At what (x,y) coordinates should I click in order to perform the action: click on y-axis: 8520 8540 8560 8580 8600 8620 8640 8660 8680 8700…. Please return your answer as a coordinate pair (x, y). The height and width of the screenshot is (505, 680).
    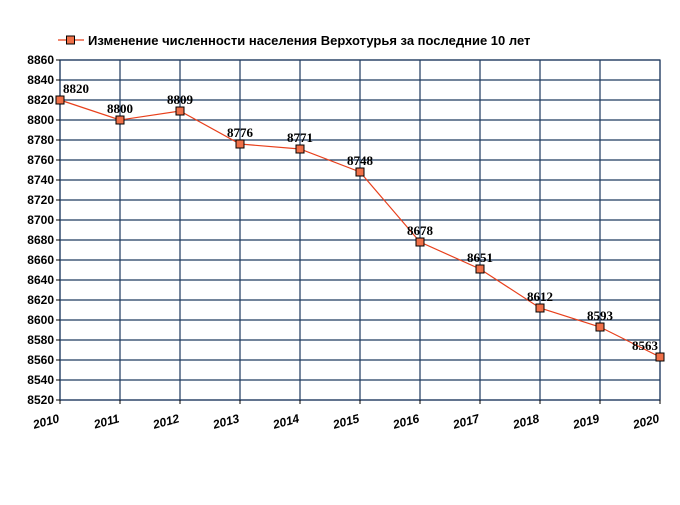
    Looking at the image, I should click on (43, 230).